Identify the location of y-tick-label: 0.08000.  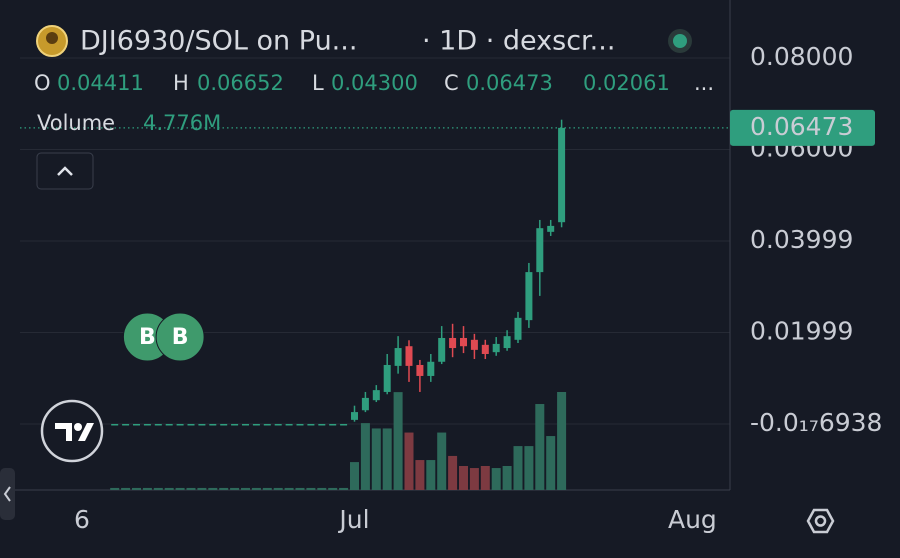
(801, 56).